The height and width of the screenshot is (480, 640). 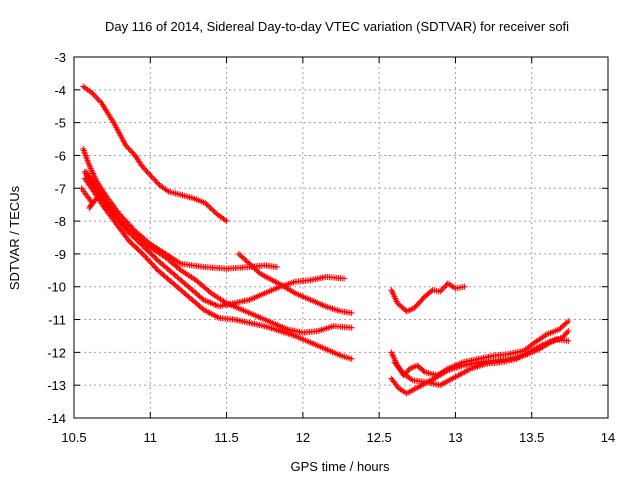 What do you see at coordinates (14, 237) in the screenshot?
I see `y-axis-label: SDTVAR / TECUs` at bounding box center [14, 237].